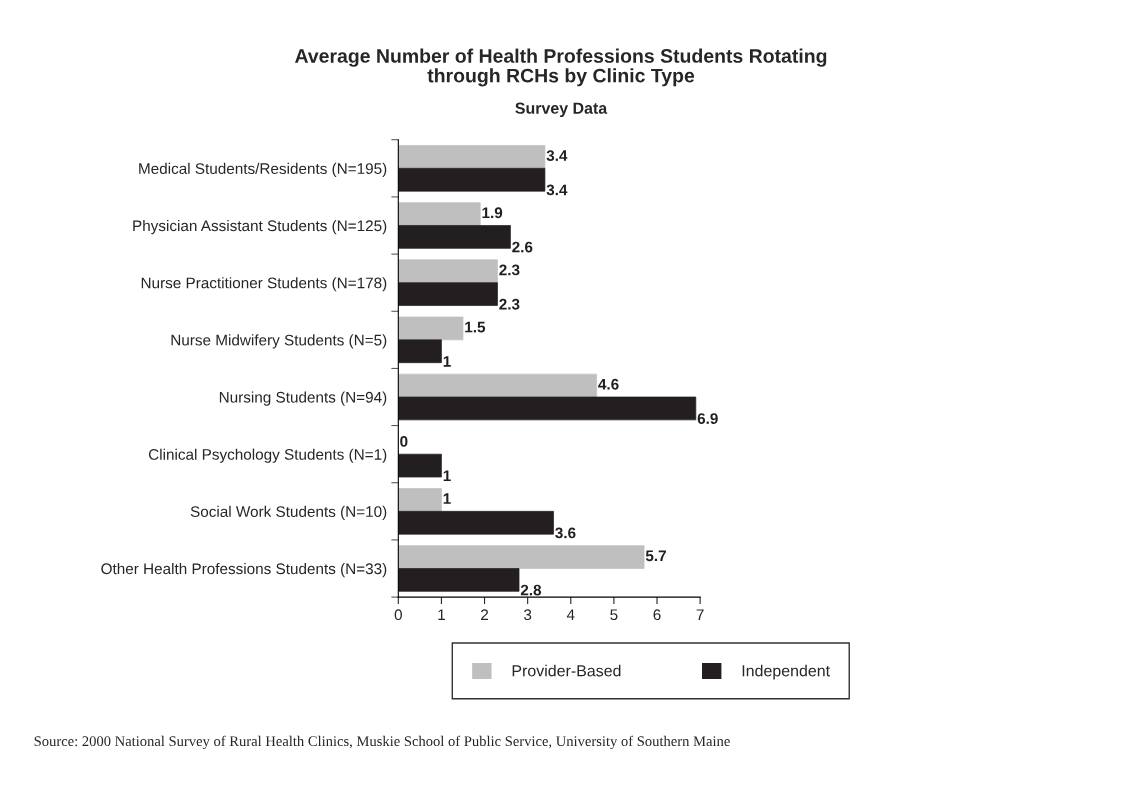 The image size is (1122, 794). I want to click on x-tick-label: 4, so click(570, 614).